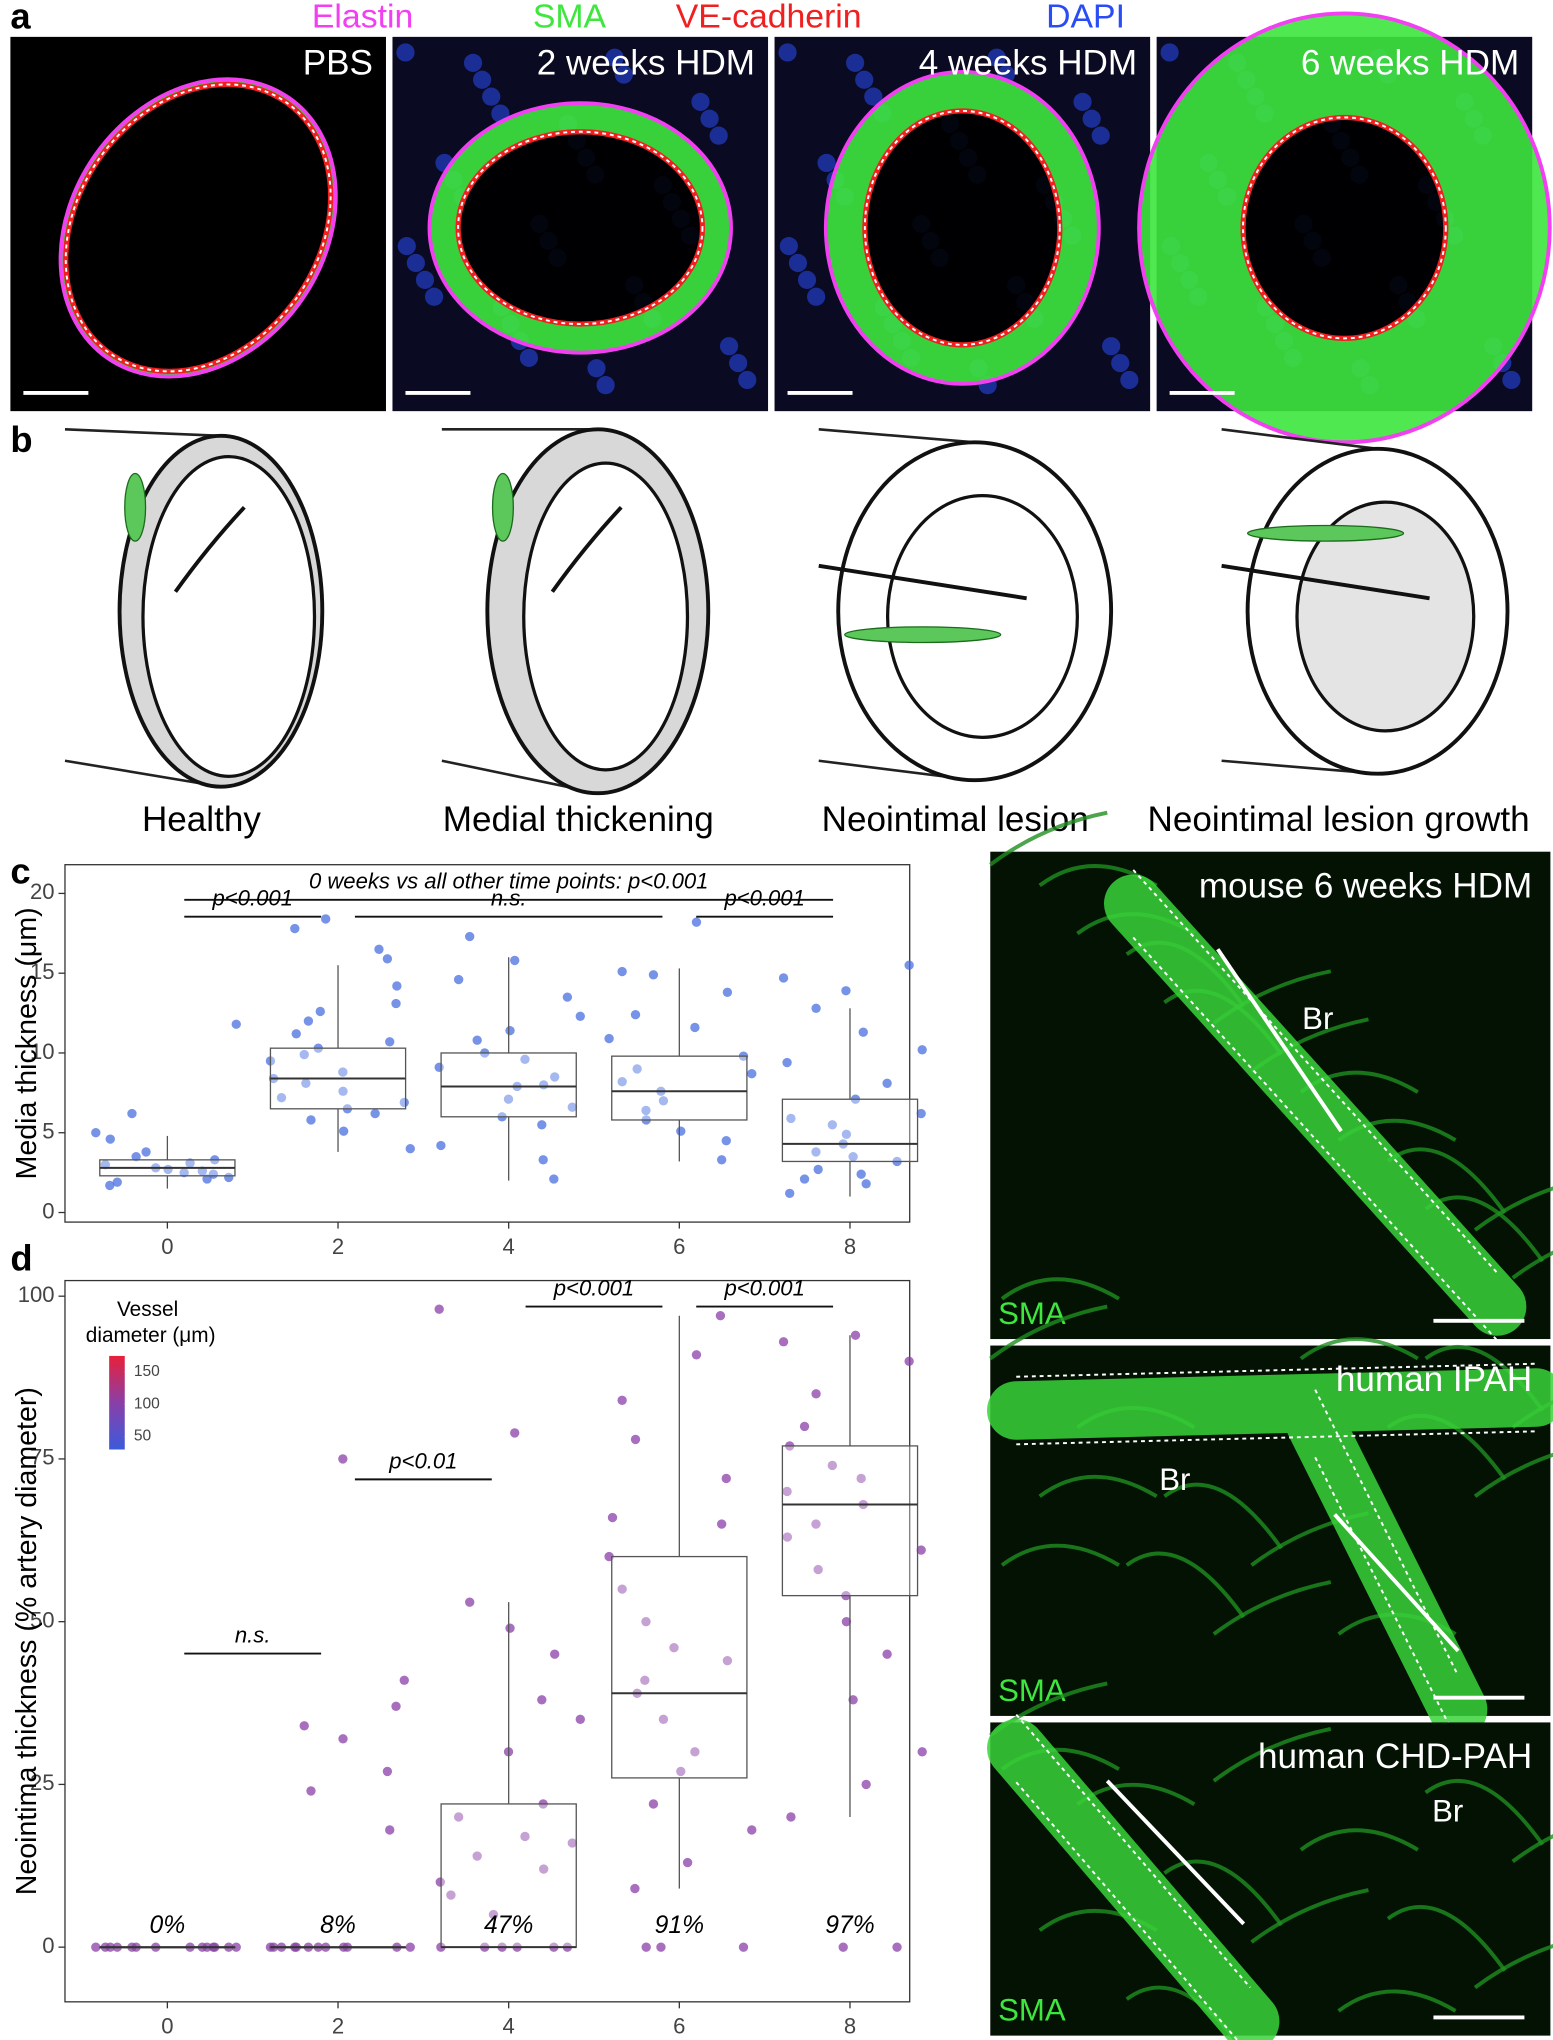  What do you see at coordinates (117, 1402) in the screenshot?
I see `colorbar` at bounding box center [117, 1402].